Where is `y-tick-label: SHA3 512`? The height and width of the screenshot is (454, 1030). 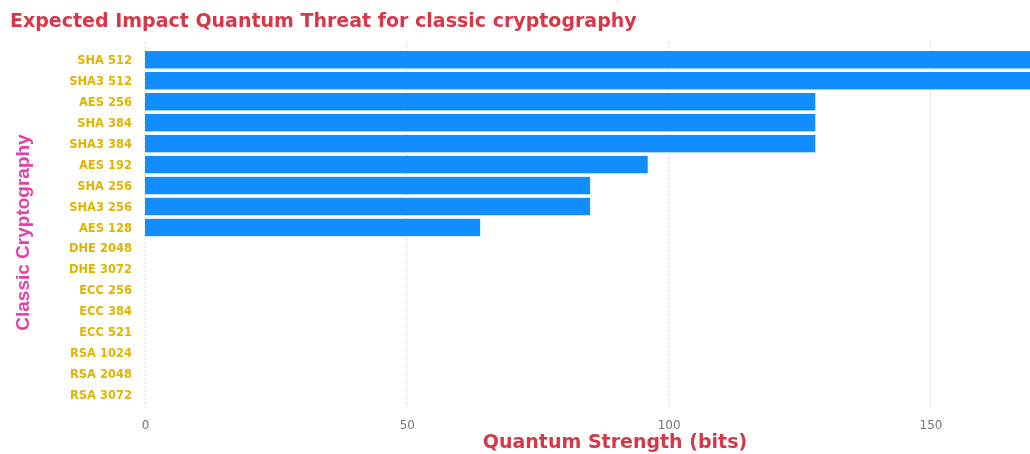 y-tick-label: SHA3 512 is located at coordinates (100, 80).